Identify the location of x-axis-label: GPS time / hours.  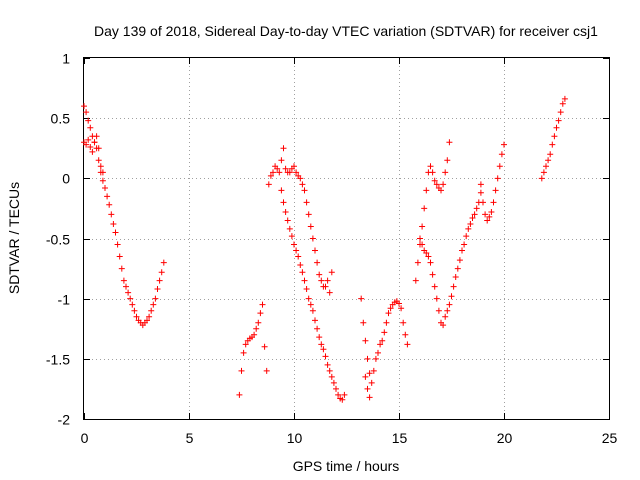
(346, 466).